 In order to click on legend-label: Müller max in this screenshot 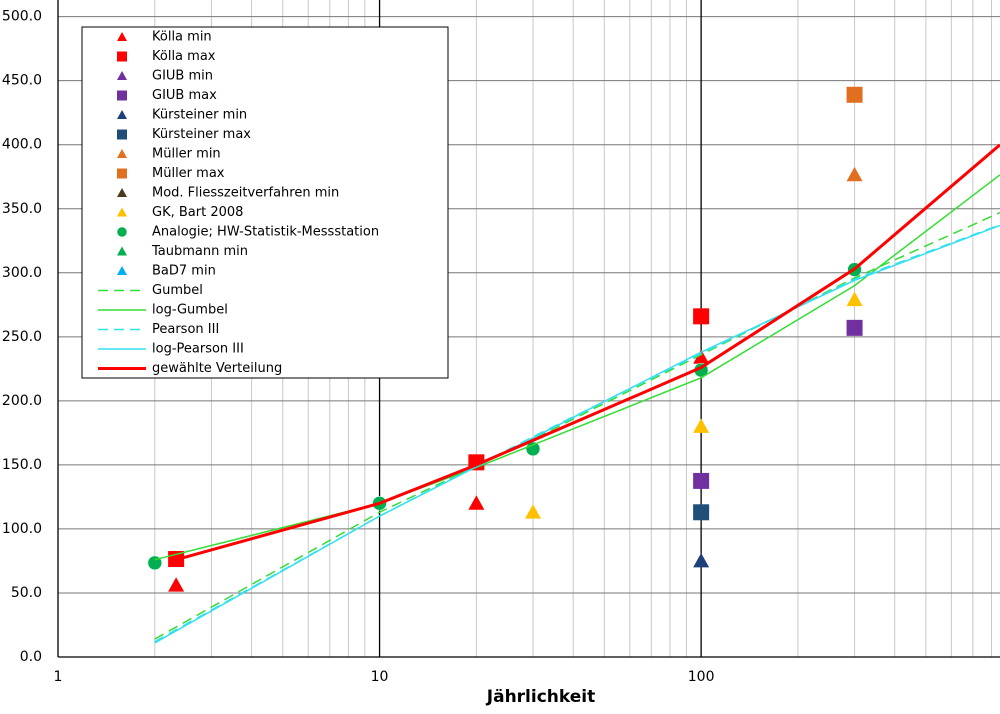, I will do `click(188, 173)`.